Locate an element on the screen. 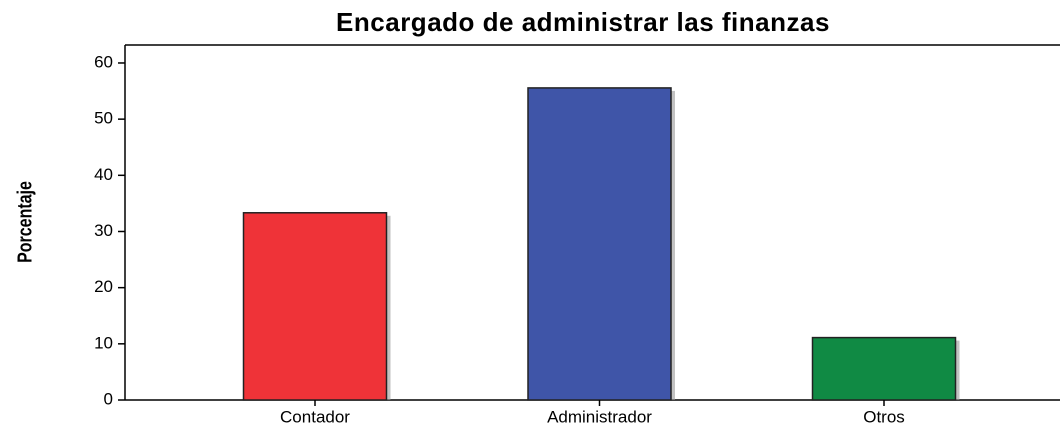 Image resolution: width=1060 pixels, height=427 pixels. y-tick-label: 30 is located at coordinates (103, 230).